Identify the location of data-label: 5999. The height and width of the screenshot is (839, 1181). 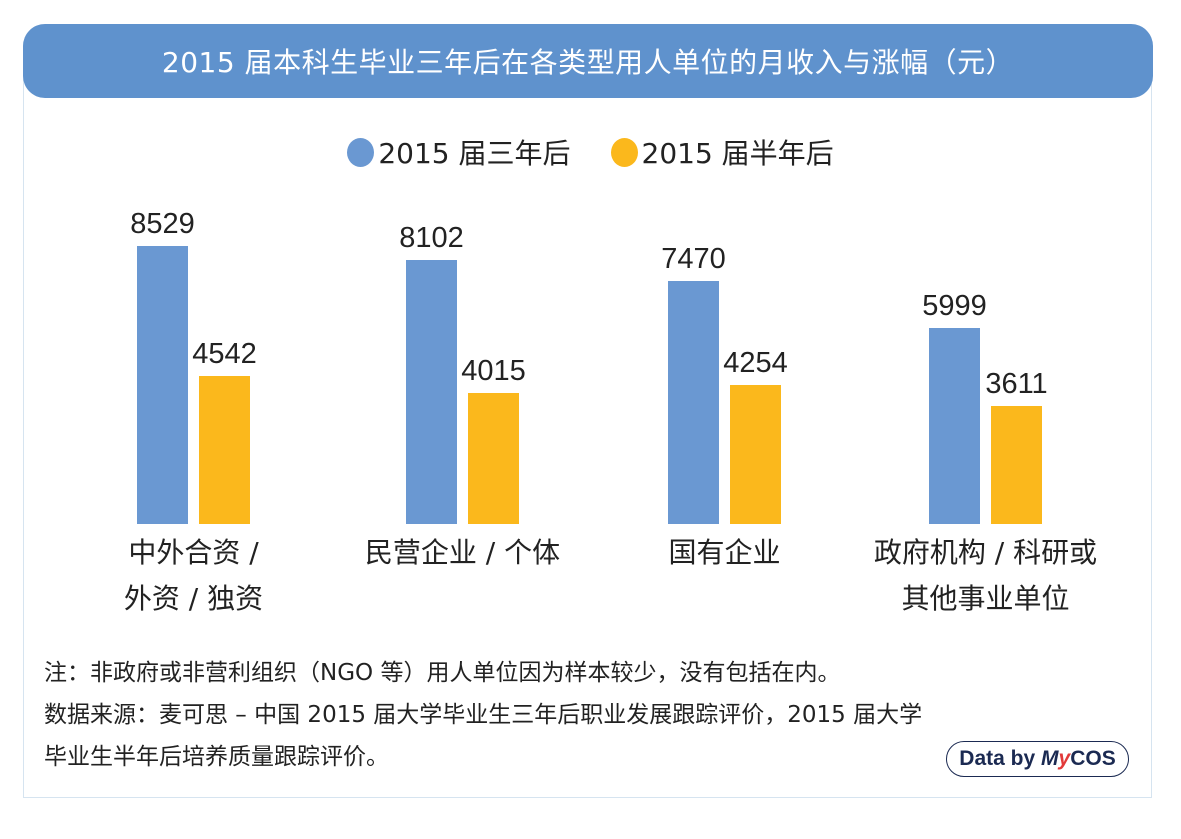
(954, 306).